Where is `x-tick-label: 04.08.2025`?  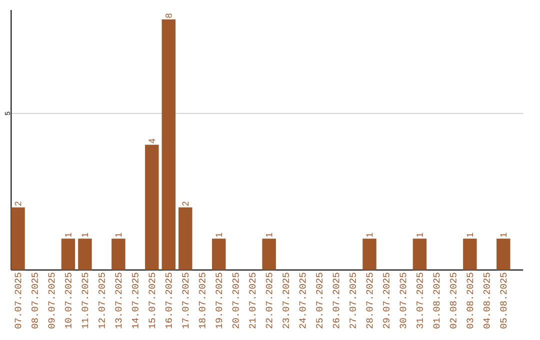 x-tick-label: 04.08.2025 is located at coordinates (486, 300).